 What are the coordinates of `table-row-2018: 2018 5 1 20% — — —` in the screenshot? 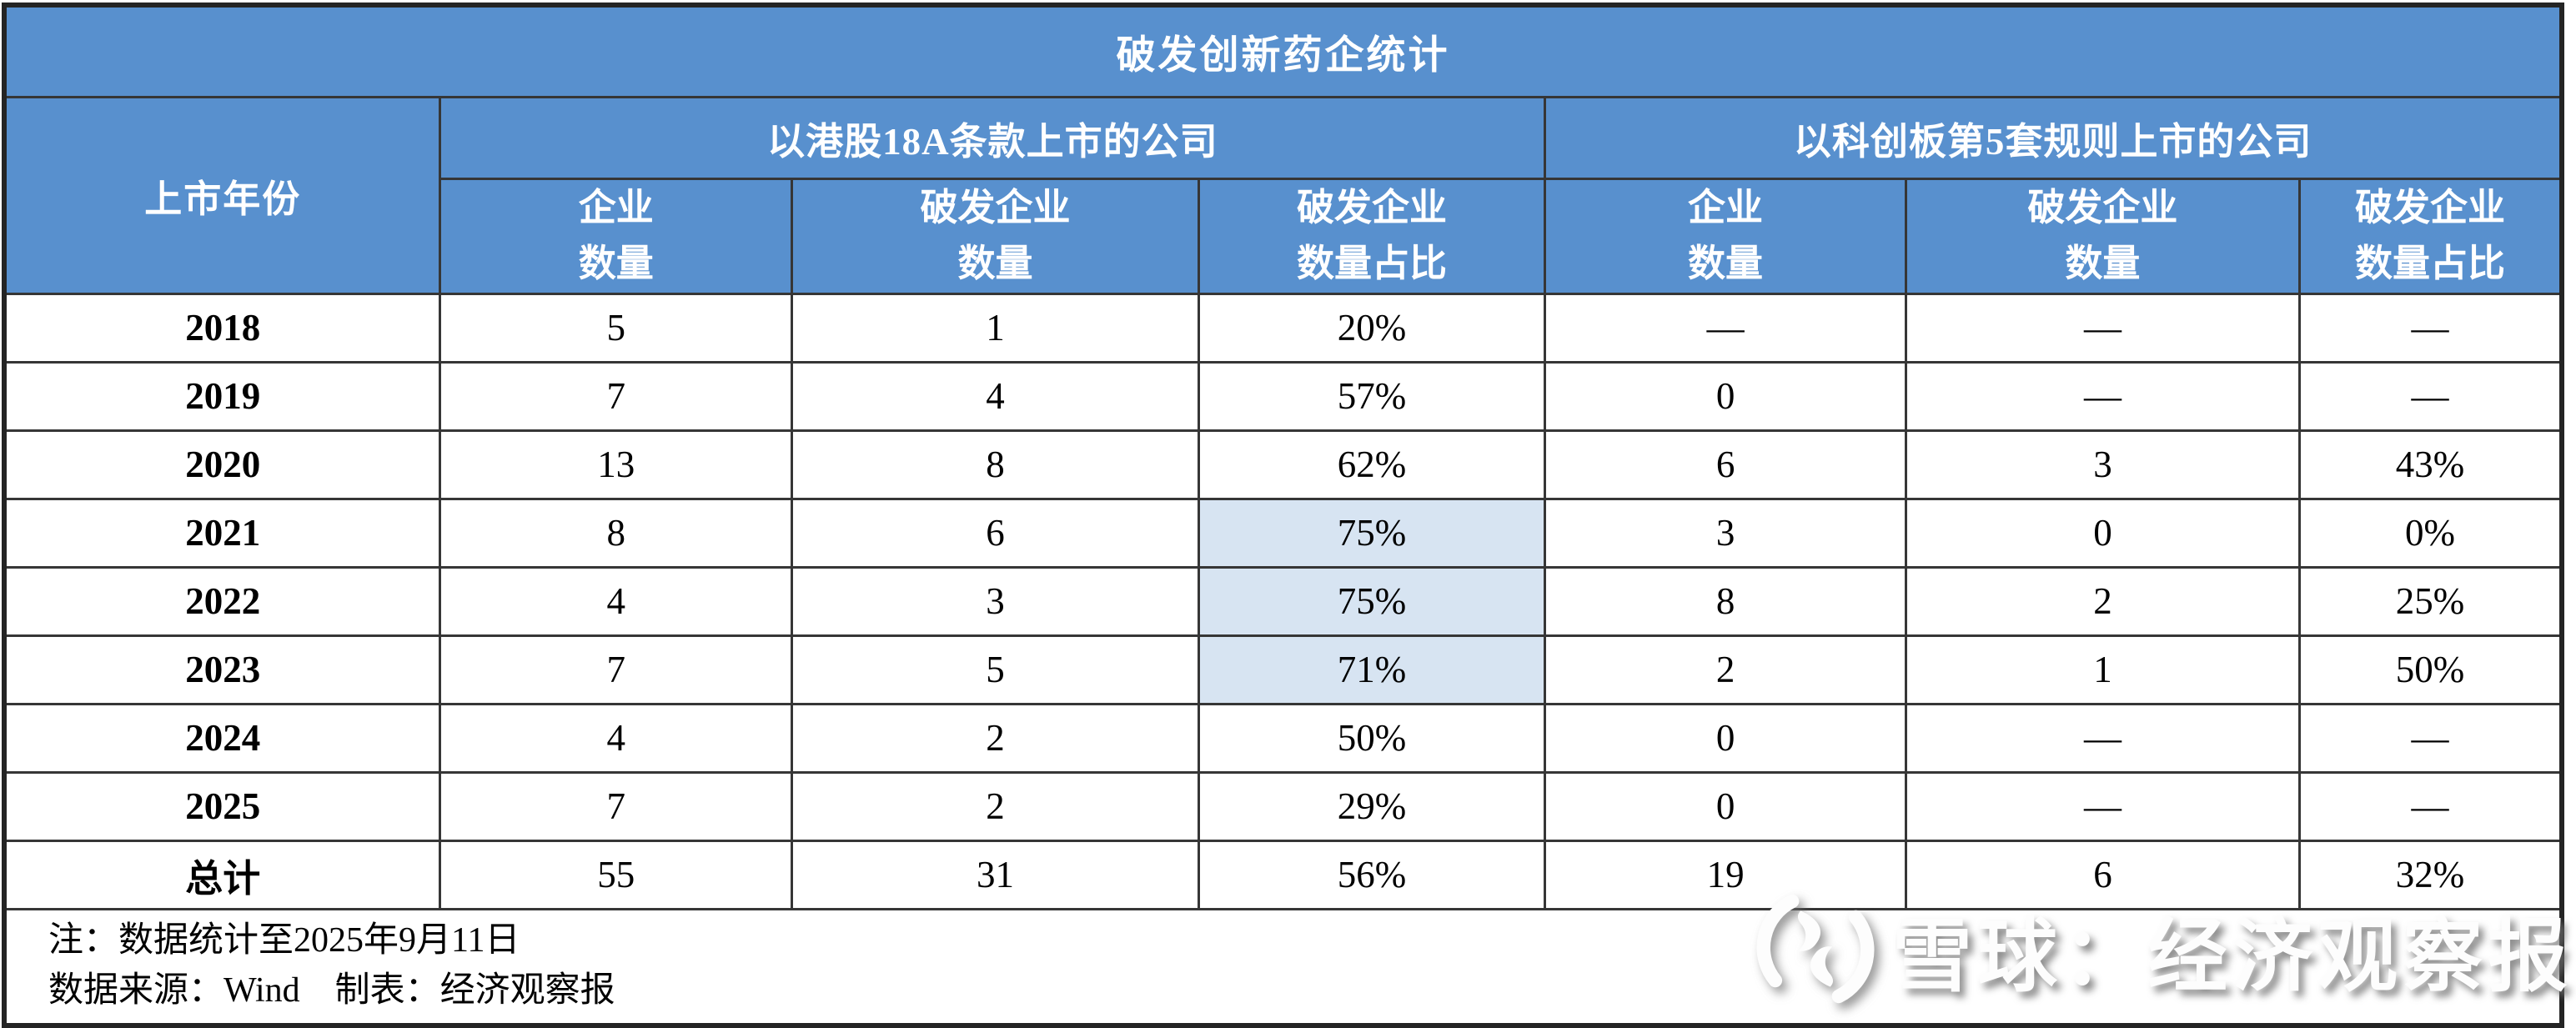 It's located at (1283, 328).